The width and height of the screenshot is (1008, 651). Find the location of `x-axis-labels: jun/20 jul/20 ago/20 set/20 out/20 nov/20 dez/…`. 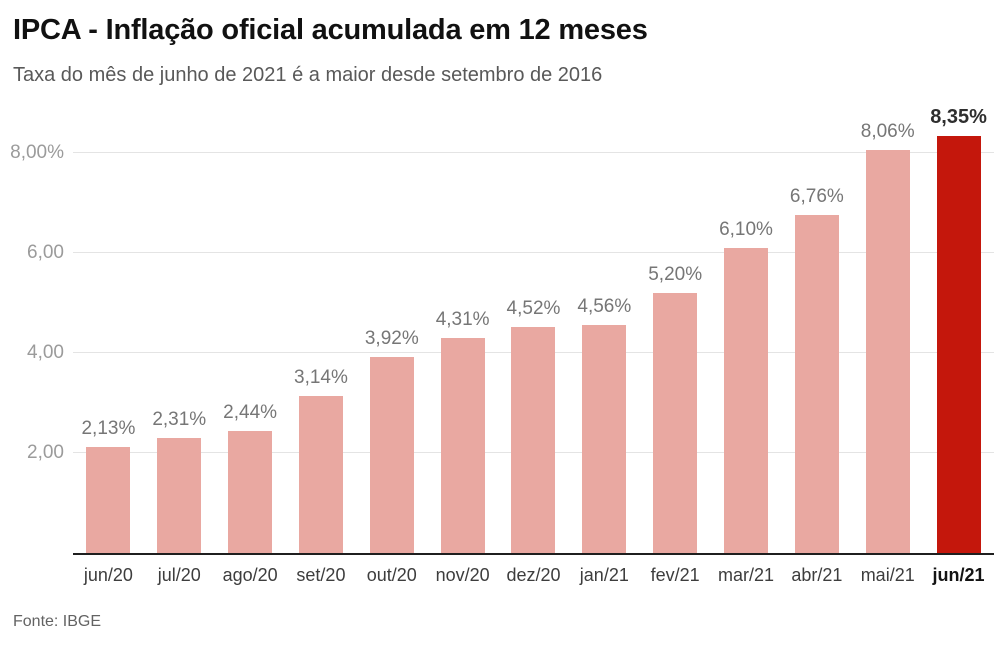

x-axis-labels: jun/20 jul/20 ago/20 set/20 out/20 nov/20 dez/… is located at coordinates (533, 573).